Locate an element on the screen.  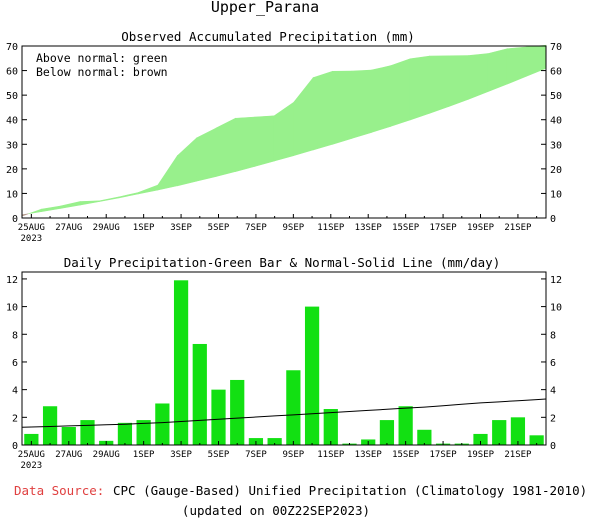
page-title: Upper_Parana is located at coordinates (265, 8).